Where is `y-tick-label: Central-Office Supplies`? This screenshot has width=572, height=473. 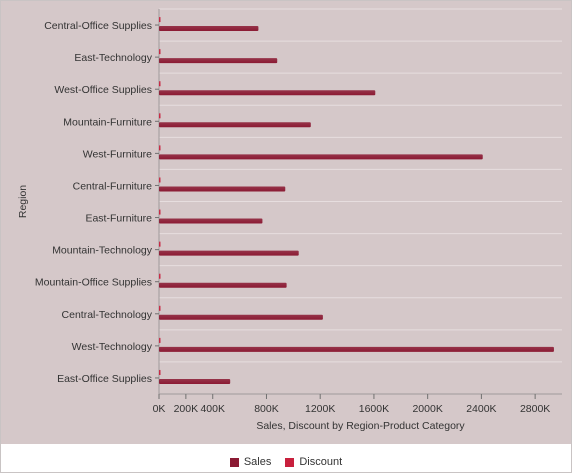
y-tick-label: Central-Office Supplies is located at coordinates (98, 26).